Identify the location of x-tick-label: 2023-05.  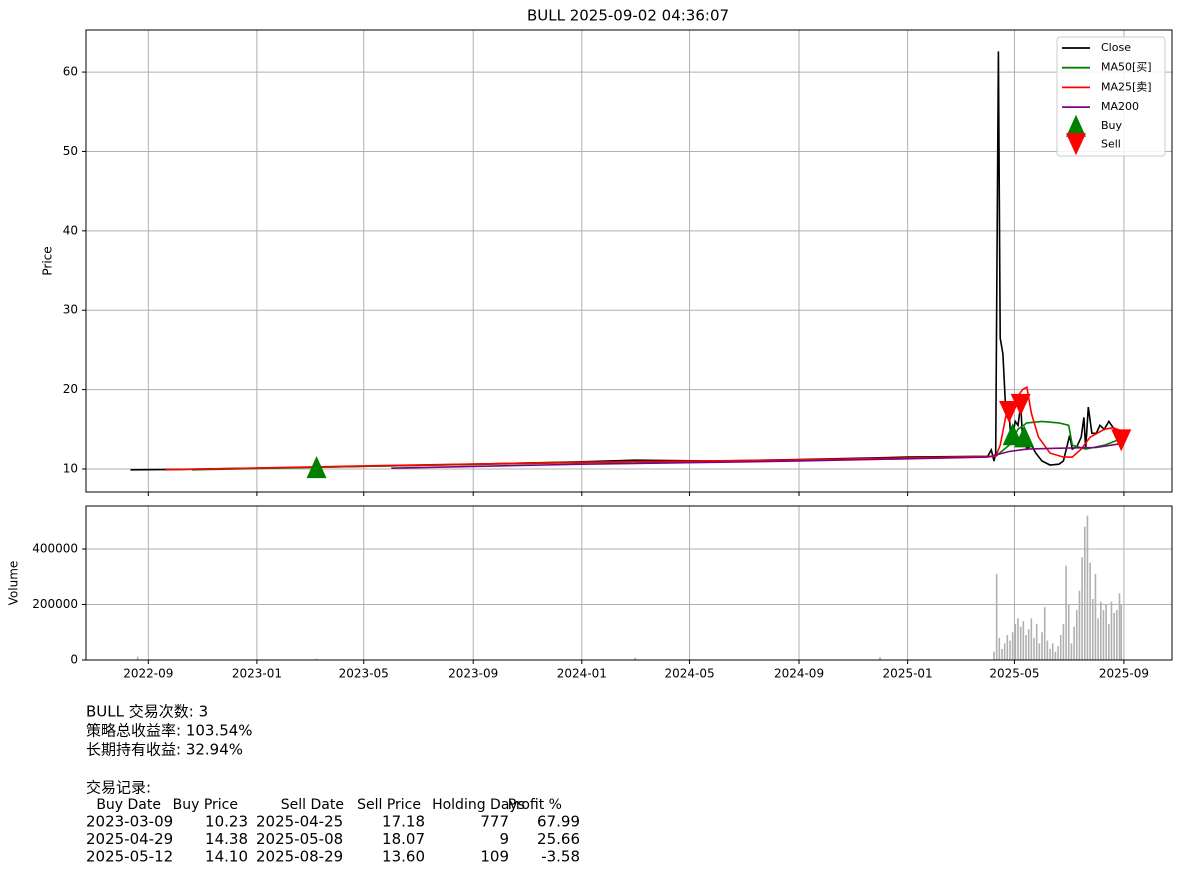
(364, 674).